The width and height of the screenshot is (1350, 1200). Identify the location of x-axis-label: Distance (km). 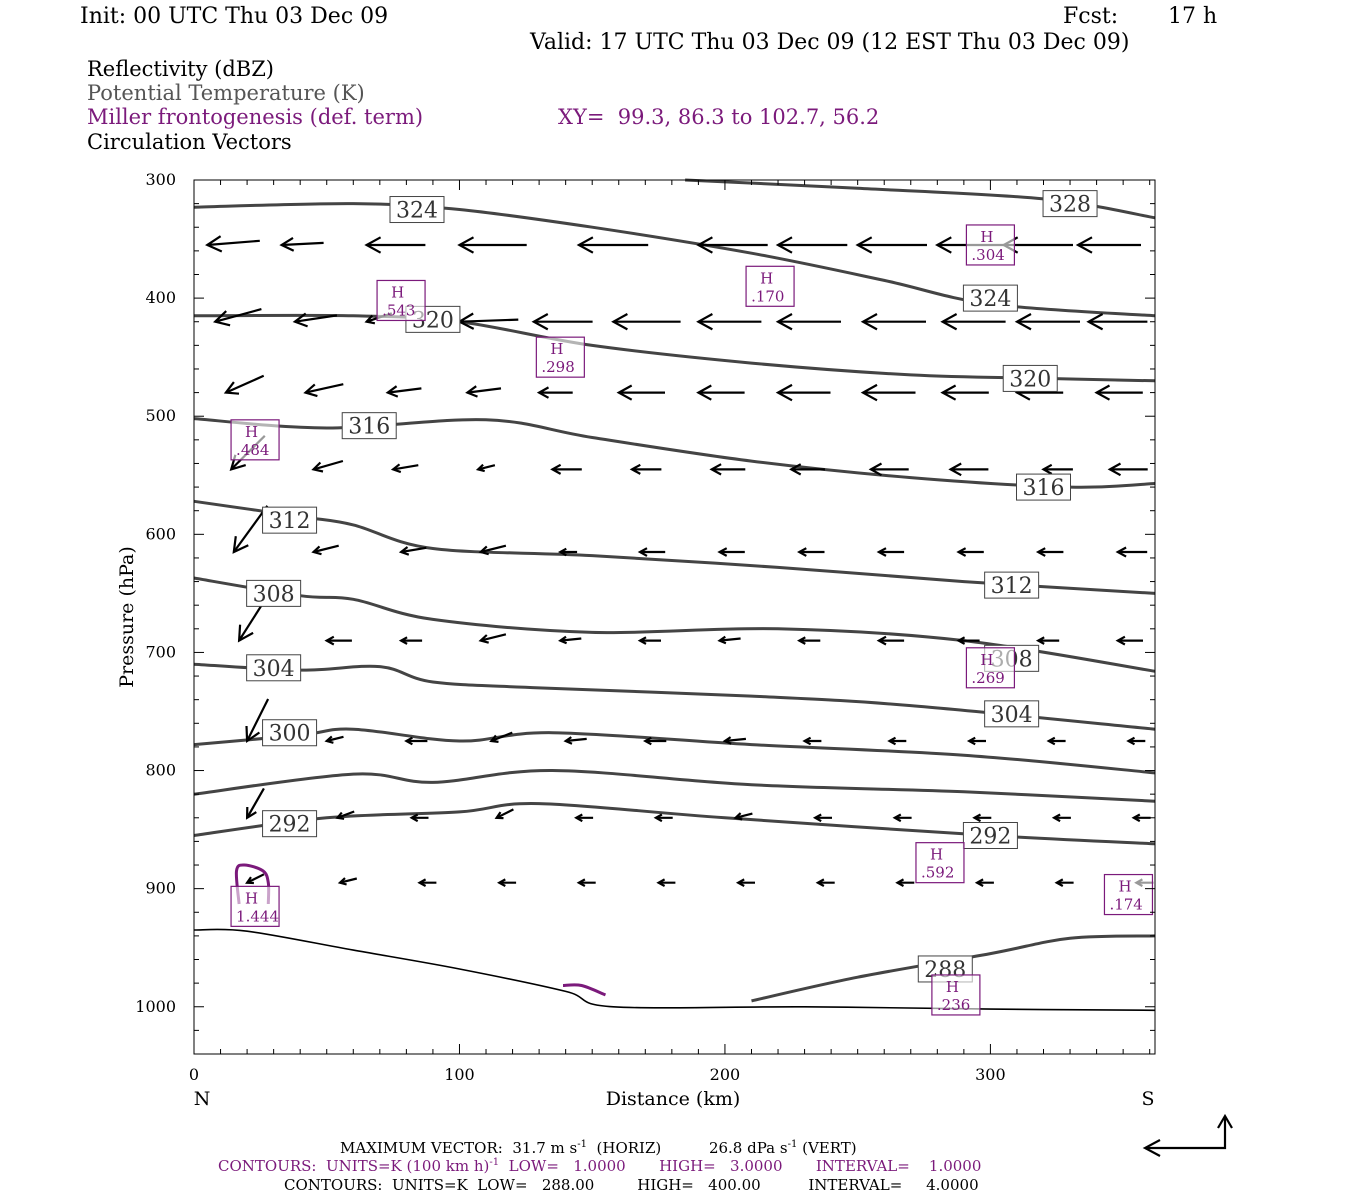
(673, 1099).